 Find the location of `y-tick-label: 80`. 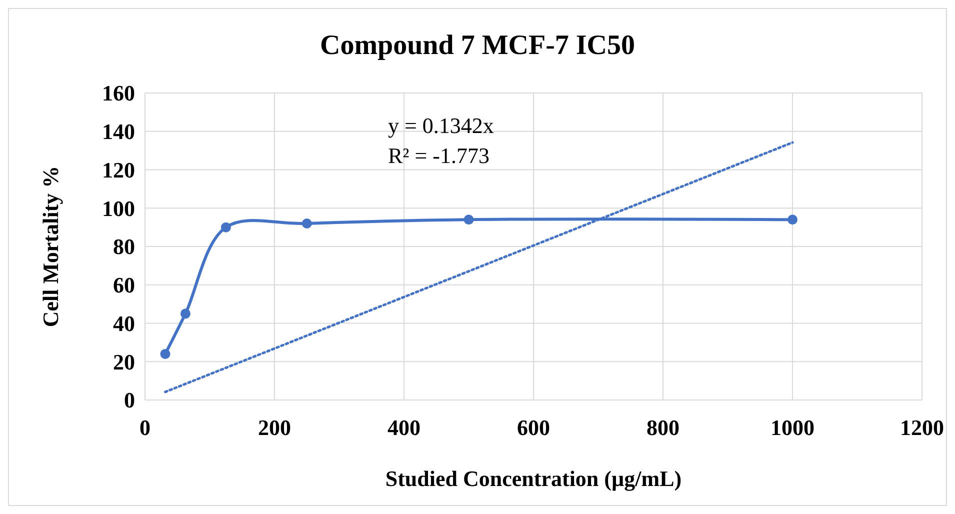

y-tick-label: 80 is located at coordinates (124, 247).